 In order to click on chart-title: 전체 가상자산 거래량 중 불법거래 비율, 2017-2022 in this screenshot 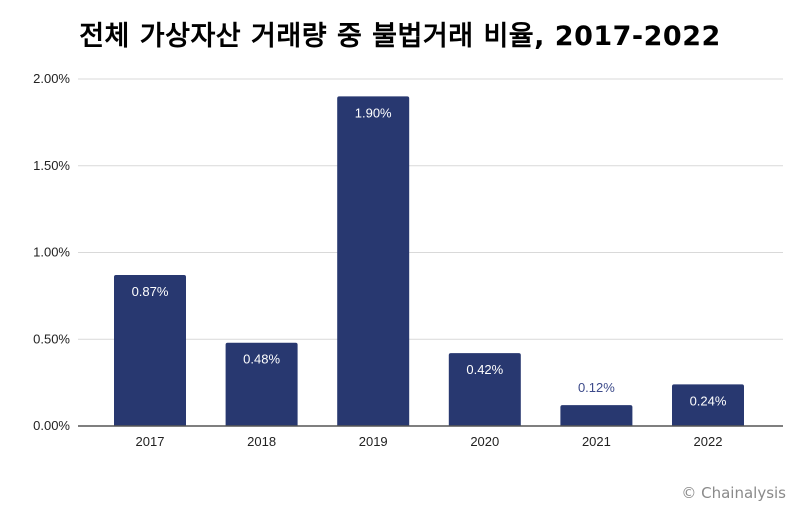, I will do `click(400, 36)`.